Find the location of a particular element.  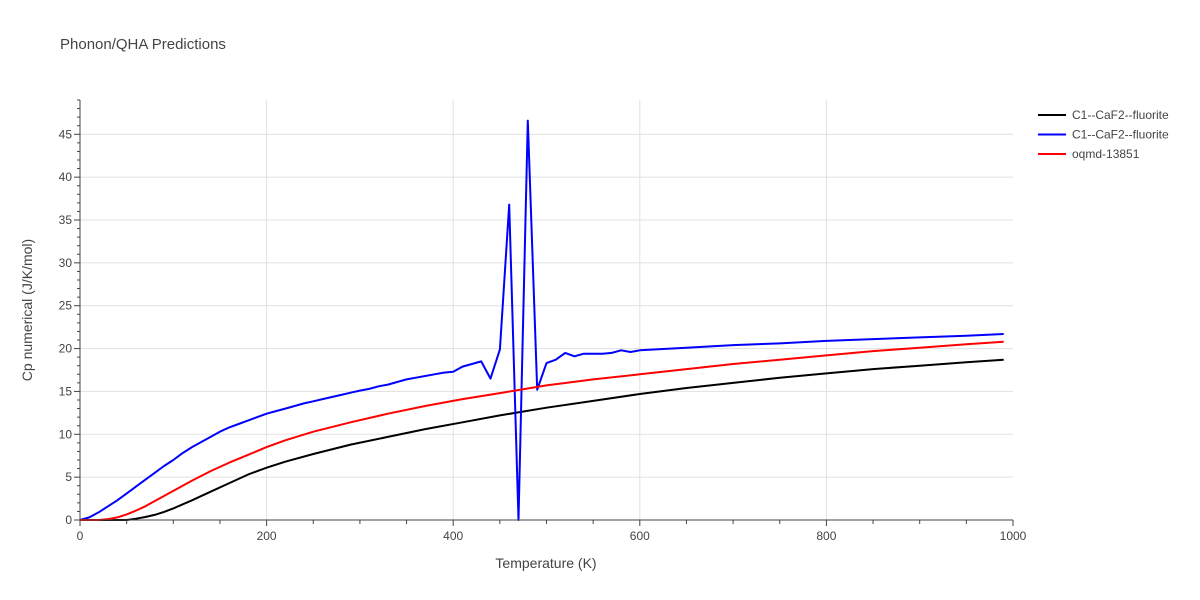

x-tick-label: 800 is located at coordinates (826, 536).